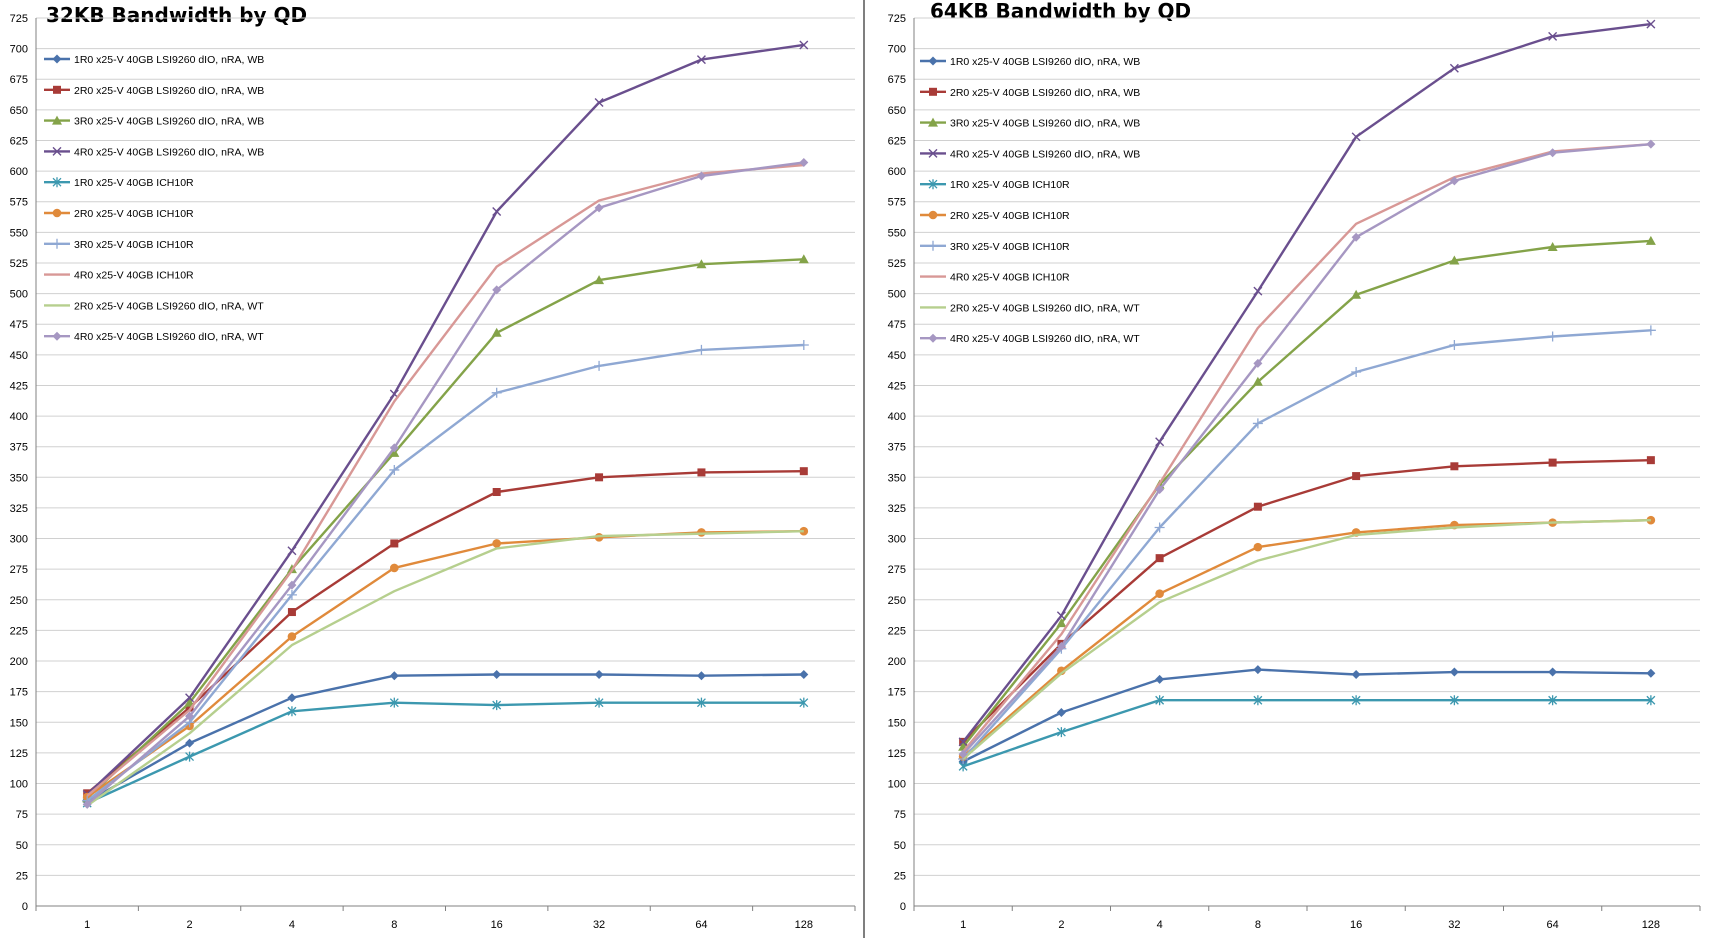 This screenshot has width=1716, height=938. I want to click on legend-entry: 2R0 x25-V 40GB LSI9260 dIO, nRA, WB, so click(1030, 93).